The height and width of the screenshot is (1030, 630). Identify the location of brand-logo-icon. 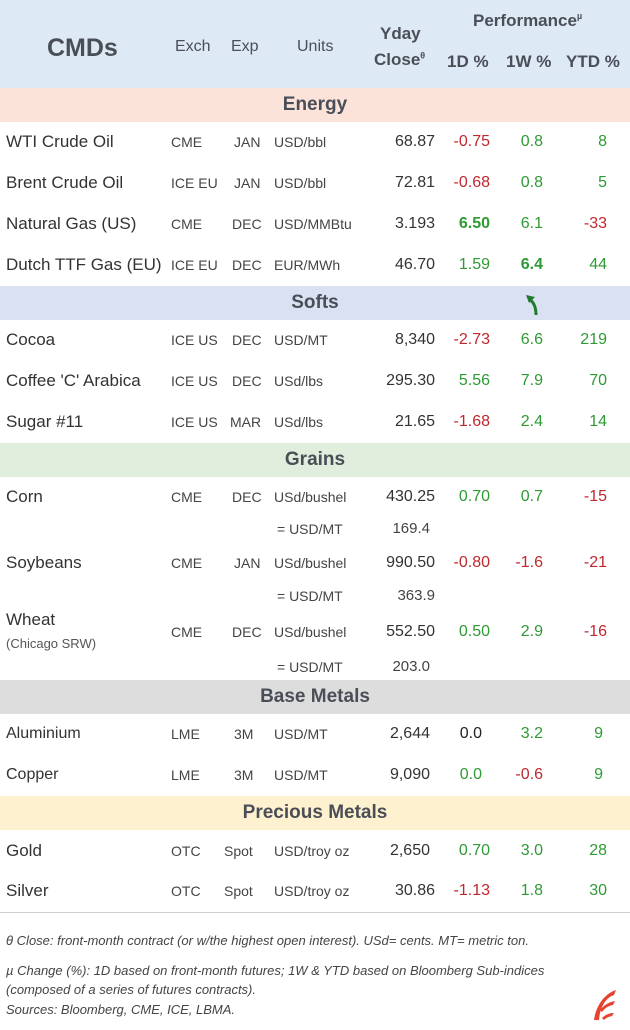
(605, 1005).